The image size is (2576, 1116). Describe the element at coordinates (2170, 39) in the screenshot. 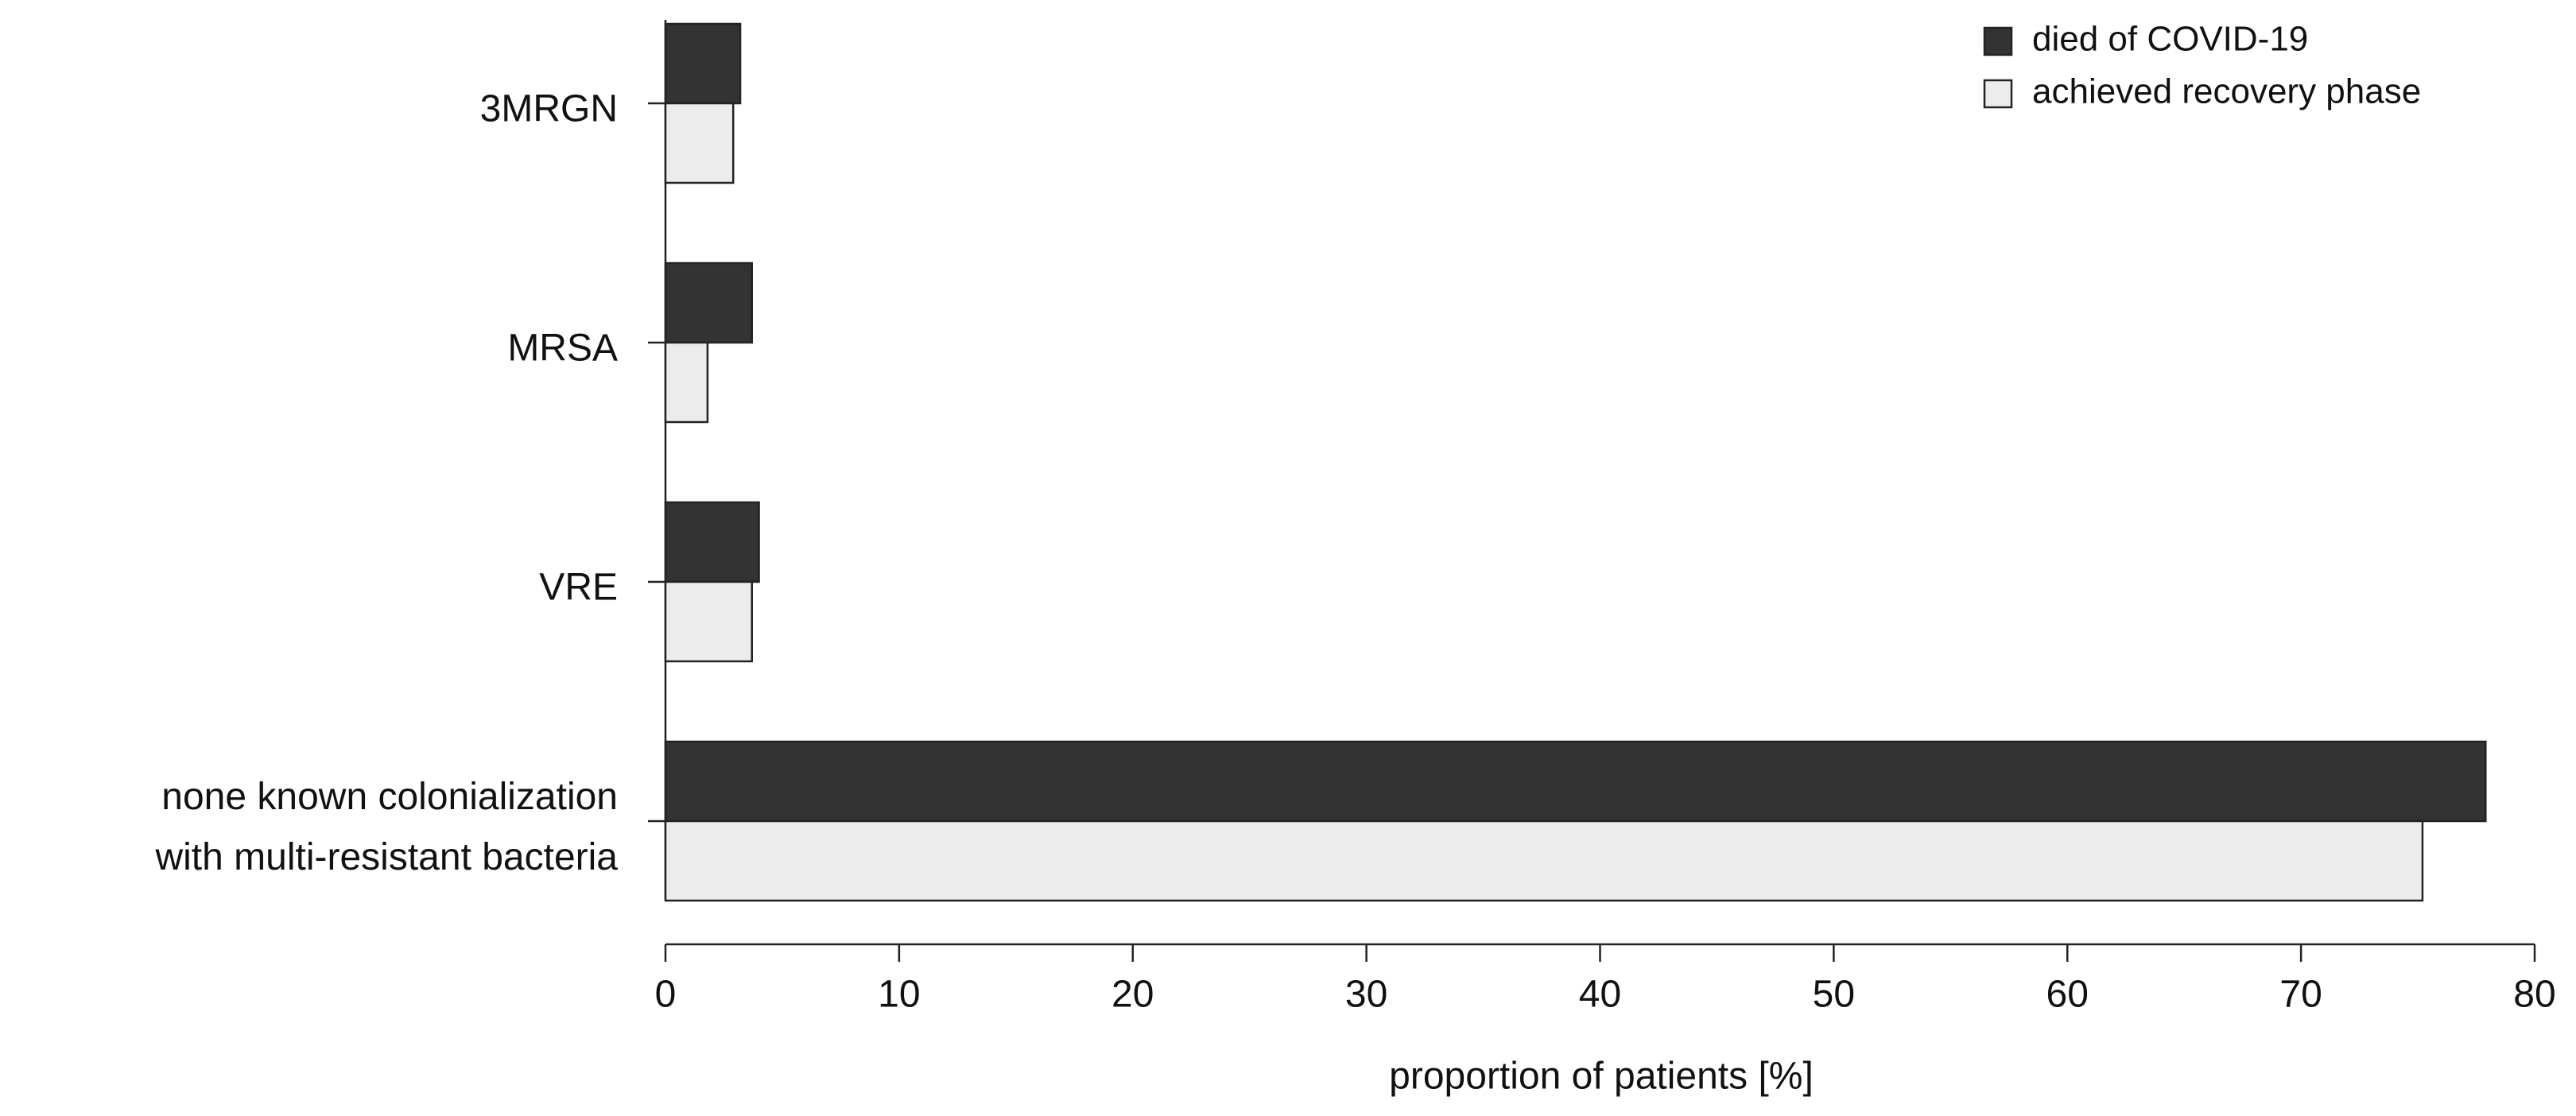

I see `legend-label: died of COVID-19` at that location.